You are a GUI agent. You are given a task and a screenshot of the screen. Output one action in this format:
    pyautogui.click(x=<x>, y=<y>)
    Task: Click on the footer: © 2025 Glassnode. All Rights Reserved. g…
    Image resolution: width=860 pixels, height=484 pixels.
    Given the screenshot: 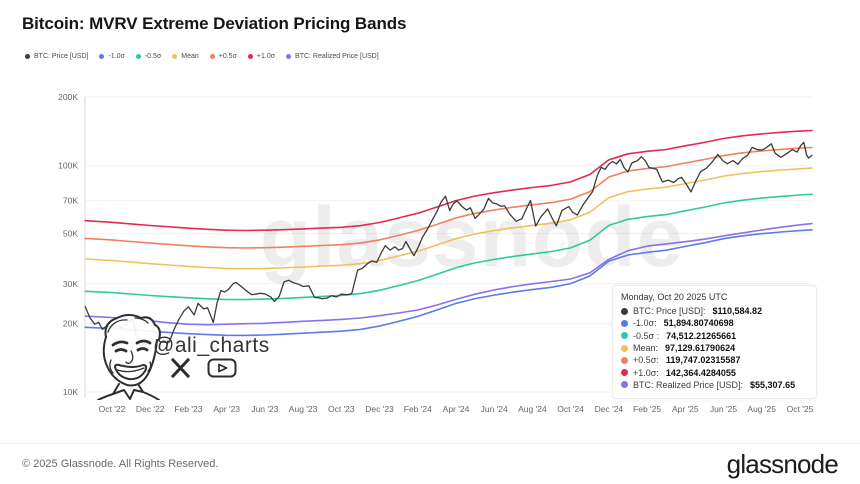 What is the action you would take?
    pyautogui.click(x=430, y=463)
    